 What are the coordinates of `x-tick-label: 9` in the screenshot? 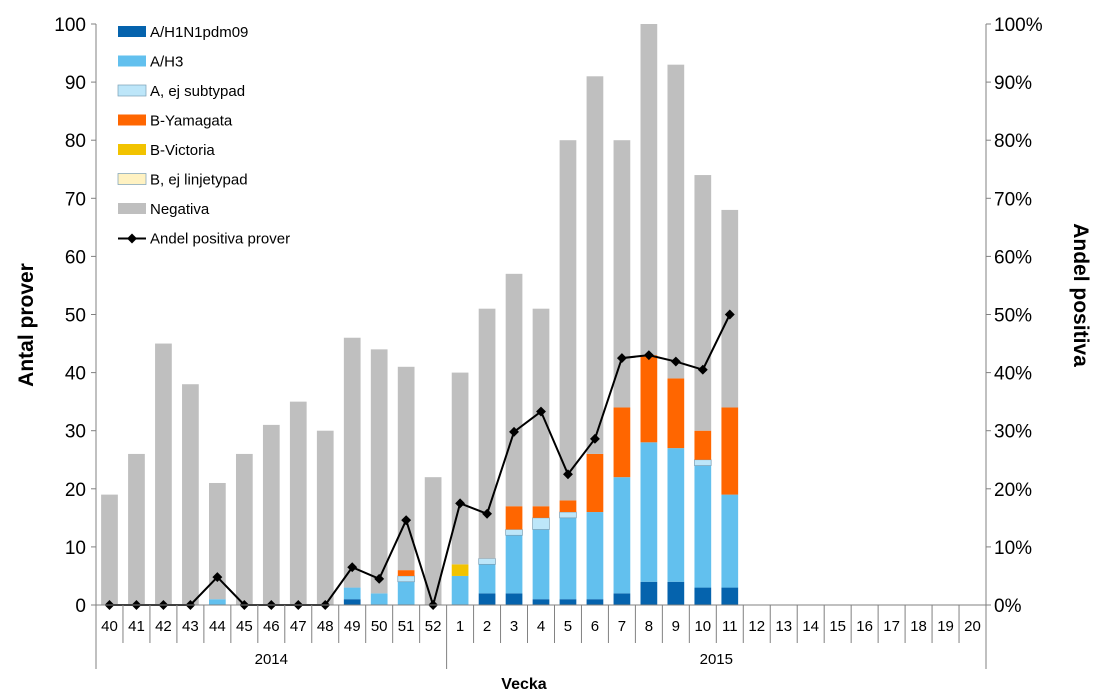 It's located at (676, 626).